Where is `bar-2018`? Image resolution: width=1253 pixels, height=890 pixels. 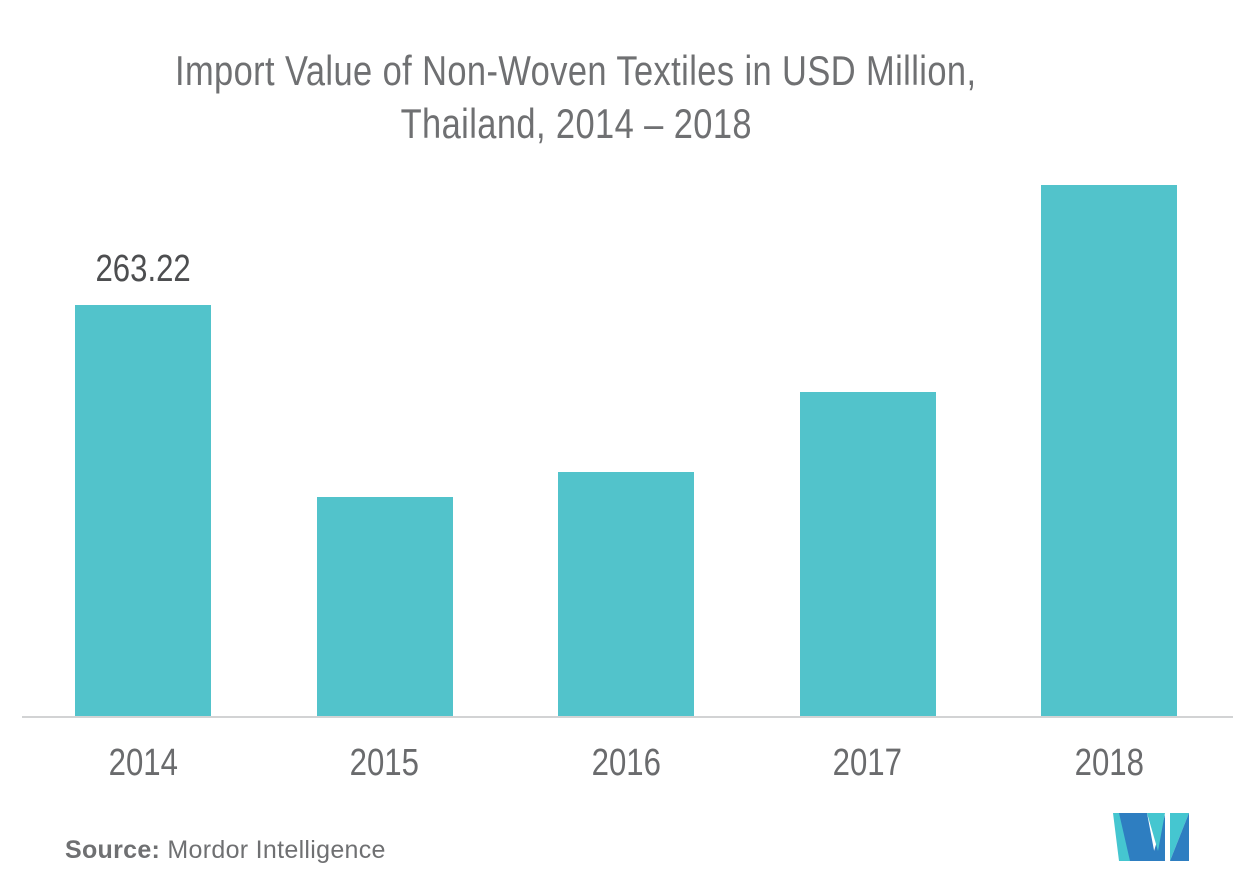
bar-2018 is located at coordinates (1109, 451).